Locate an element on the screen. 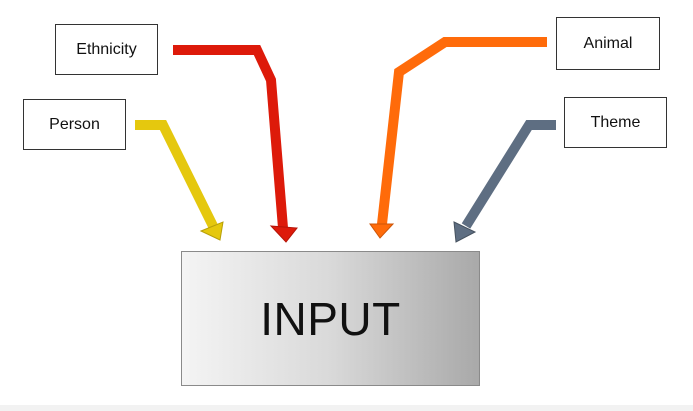  bottom-strip is located at coordinates (346, 408).